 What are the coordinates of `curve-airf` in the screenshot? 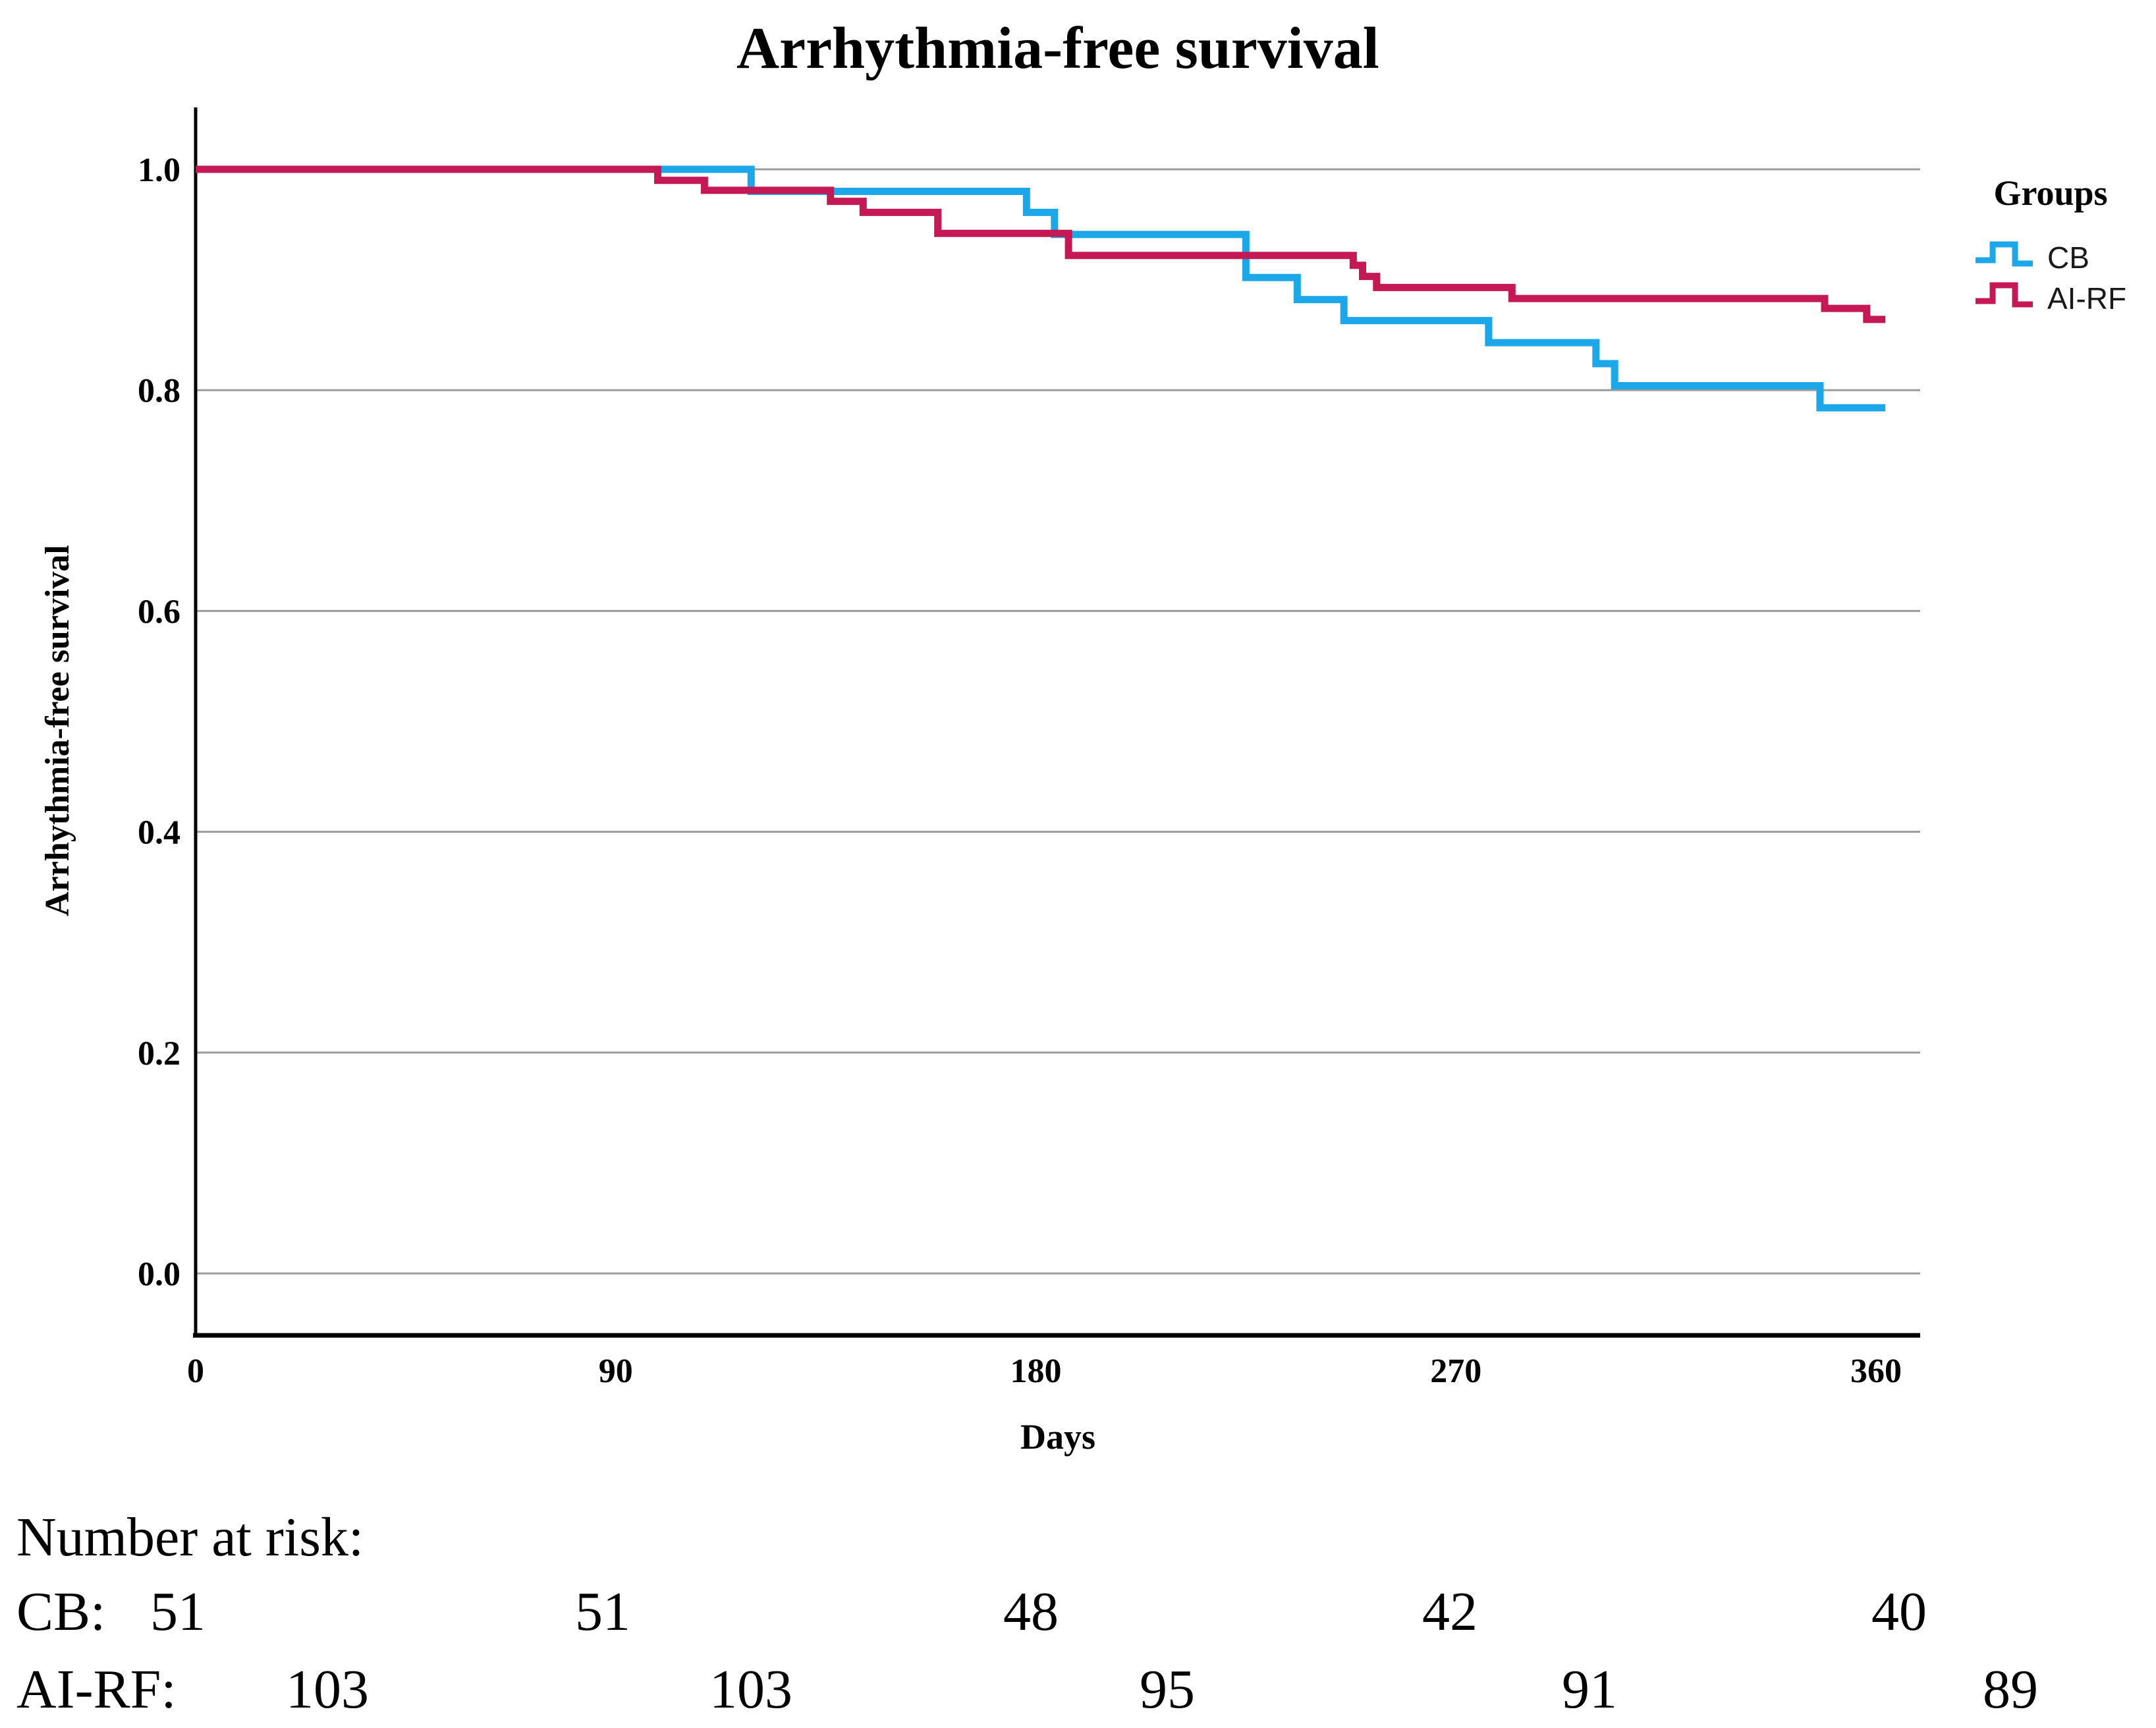 It's located at (1041, 244).